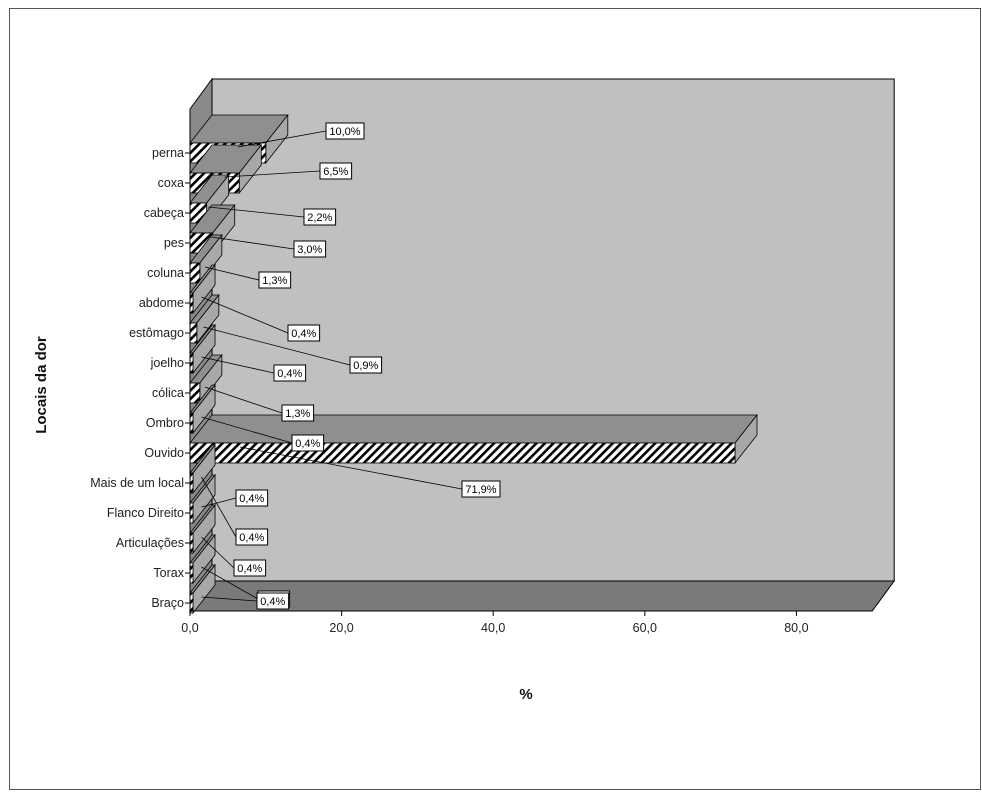 This screenshot has width=982, height=792. I want to click on category-label: pes, so click(174, 243).